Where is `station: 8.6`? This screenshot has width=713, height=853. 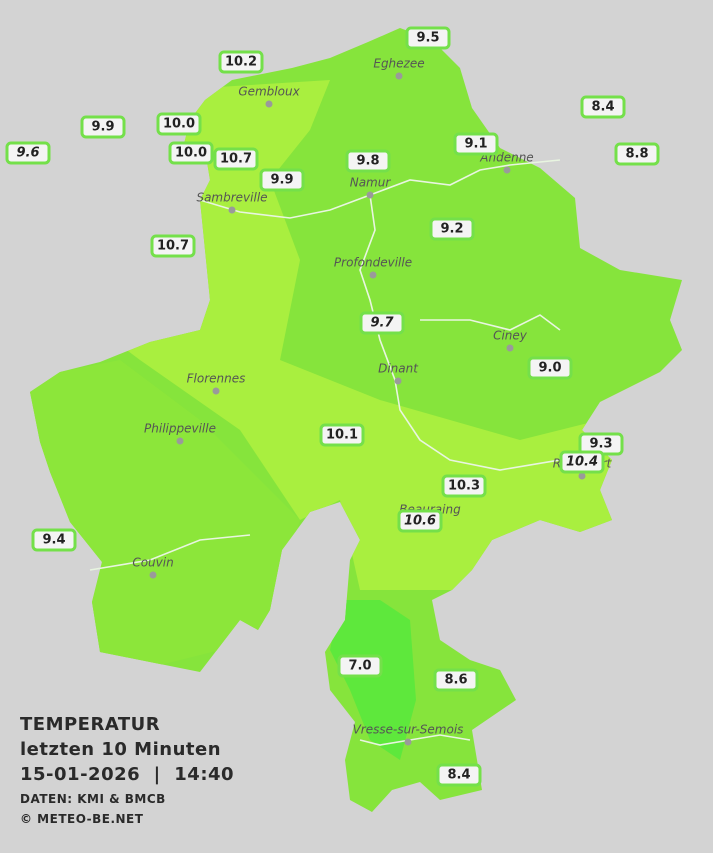 station: 8.6 is located at coordinates (456, 680).